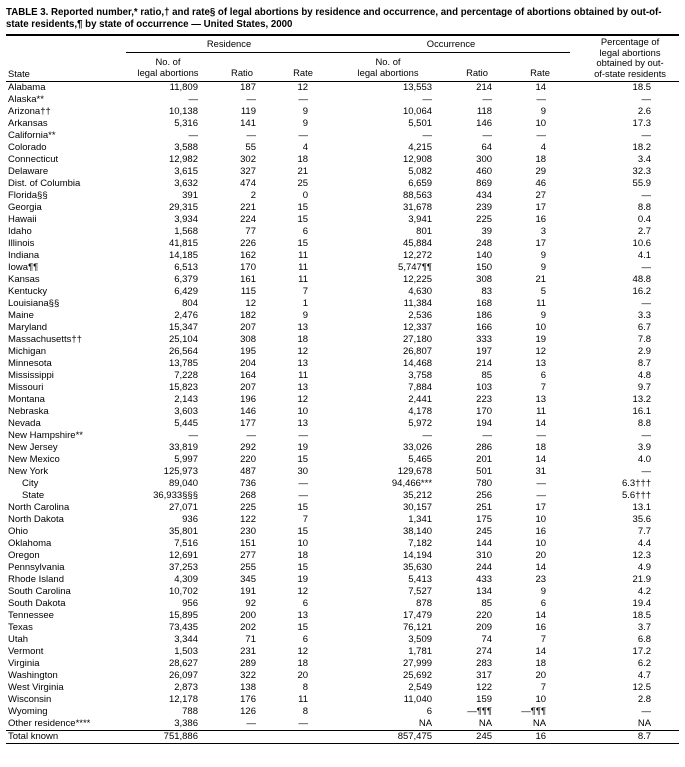 The image size is (685, 767). I want to click on occurrence-ratio-cell: 286, so click(484, 448).